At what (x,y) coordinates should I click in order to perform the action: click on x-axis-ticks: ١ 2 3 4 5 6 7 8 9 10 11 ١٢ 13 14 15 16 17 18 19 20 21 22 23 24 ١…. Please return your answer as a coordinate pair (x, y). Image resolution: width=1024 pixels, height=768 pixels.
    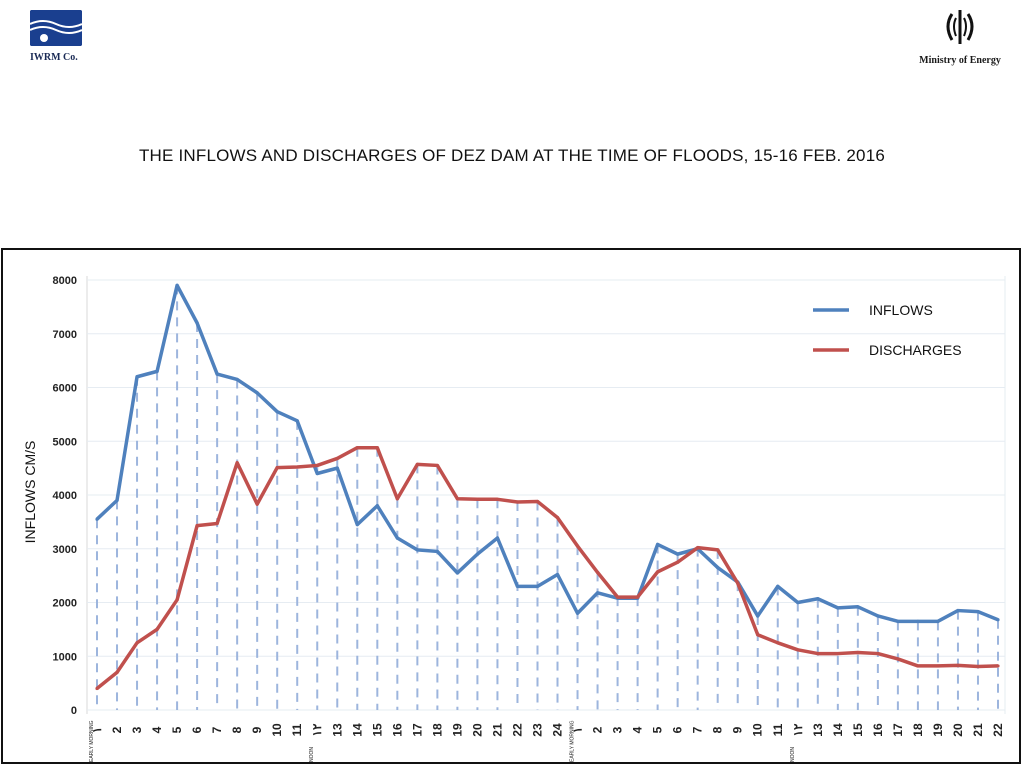
    Looking at the image, I should click on (547, 730).